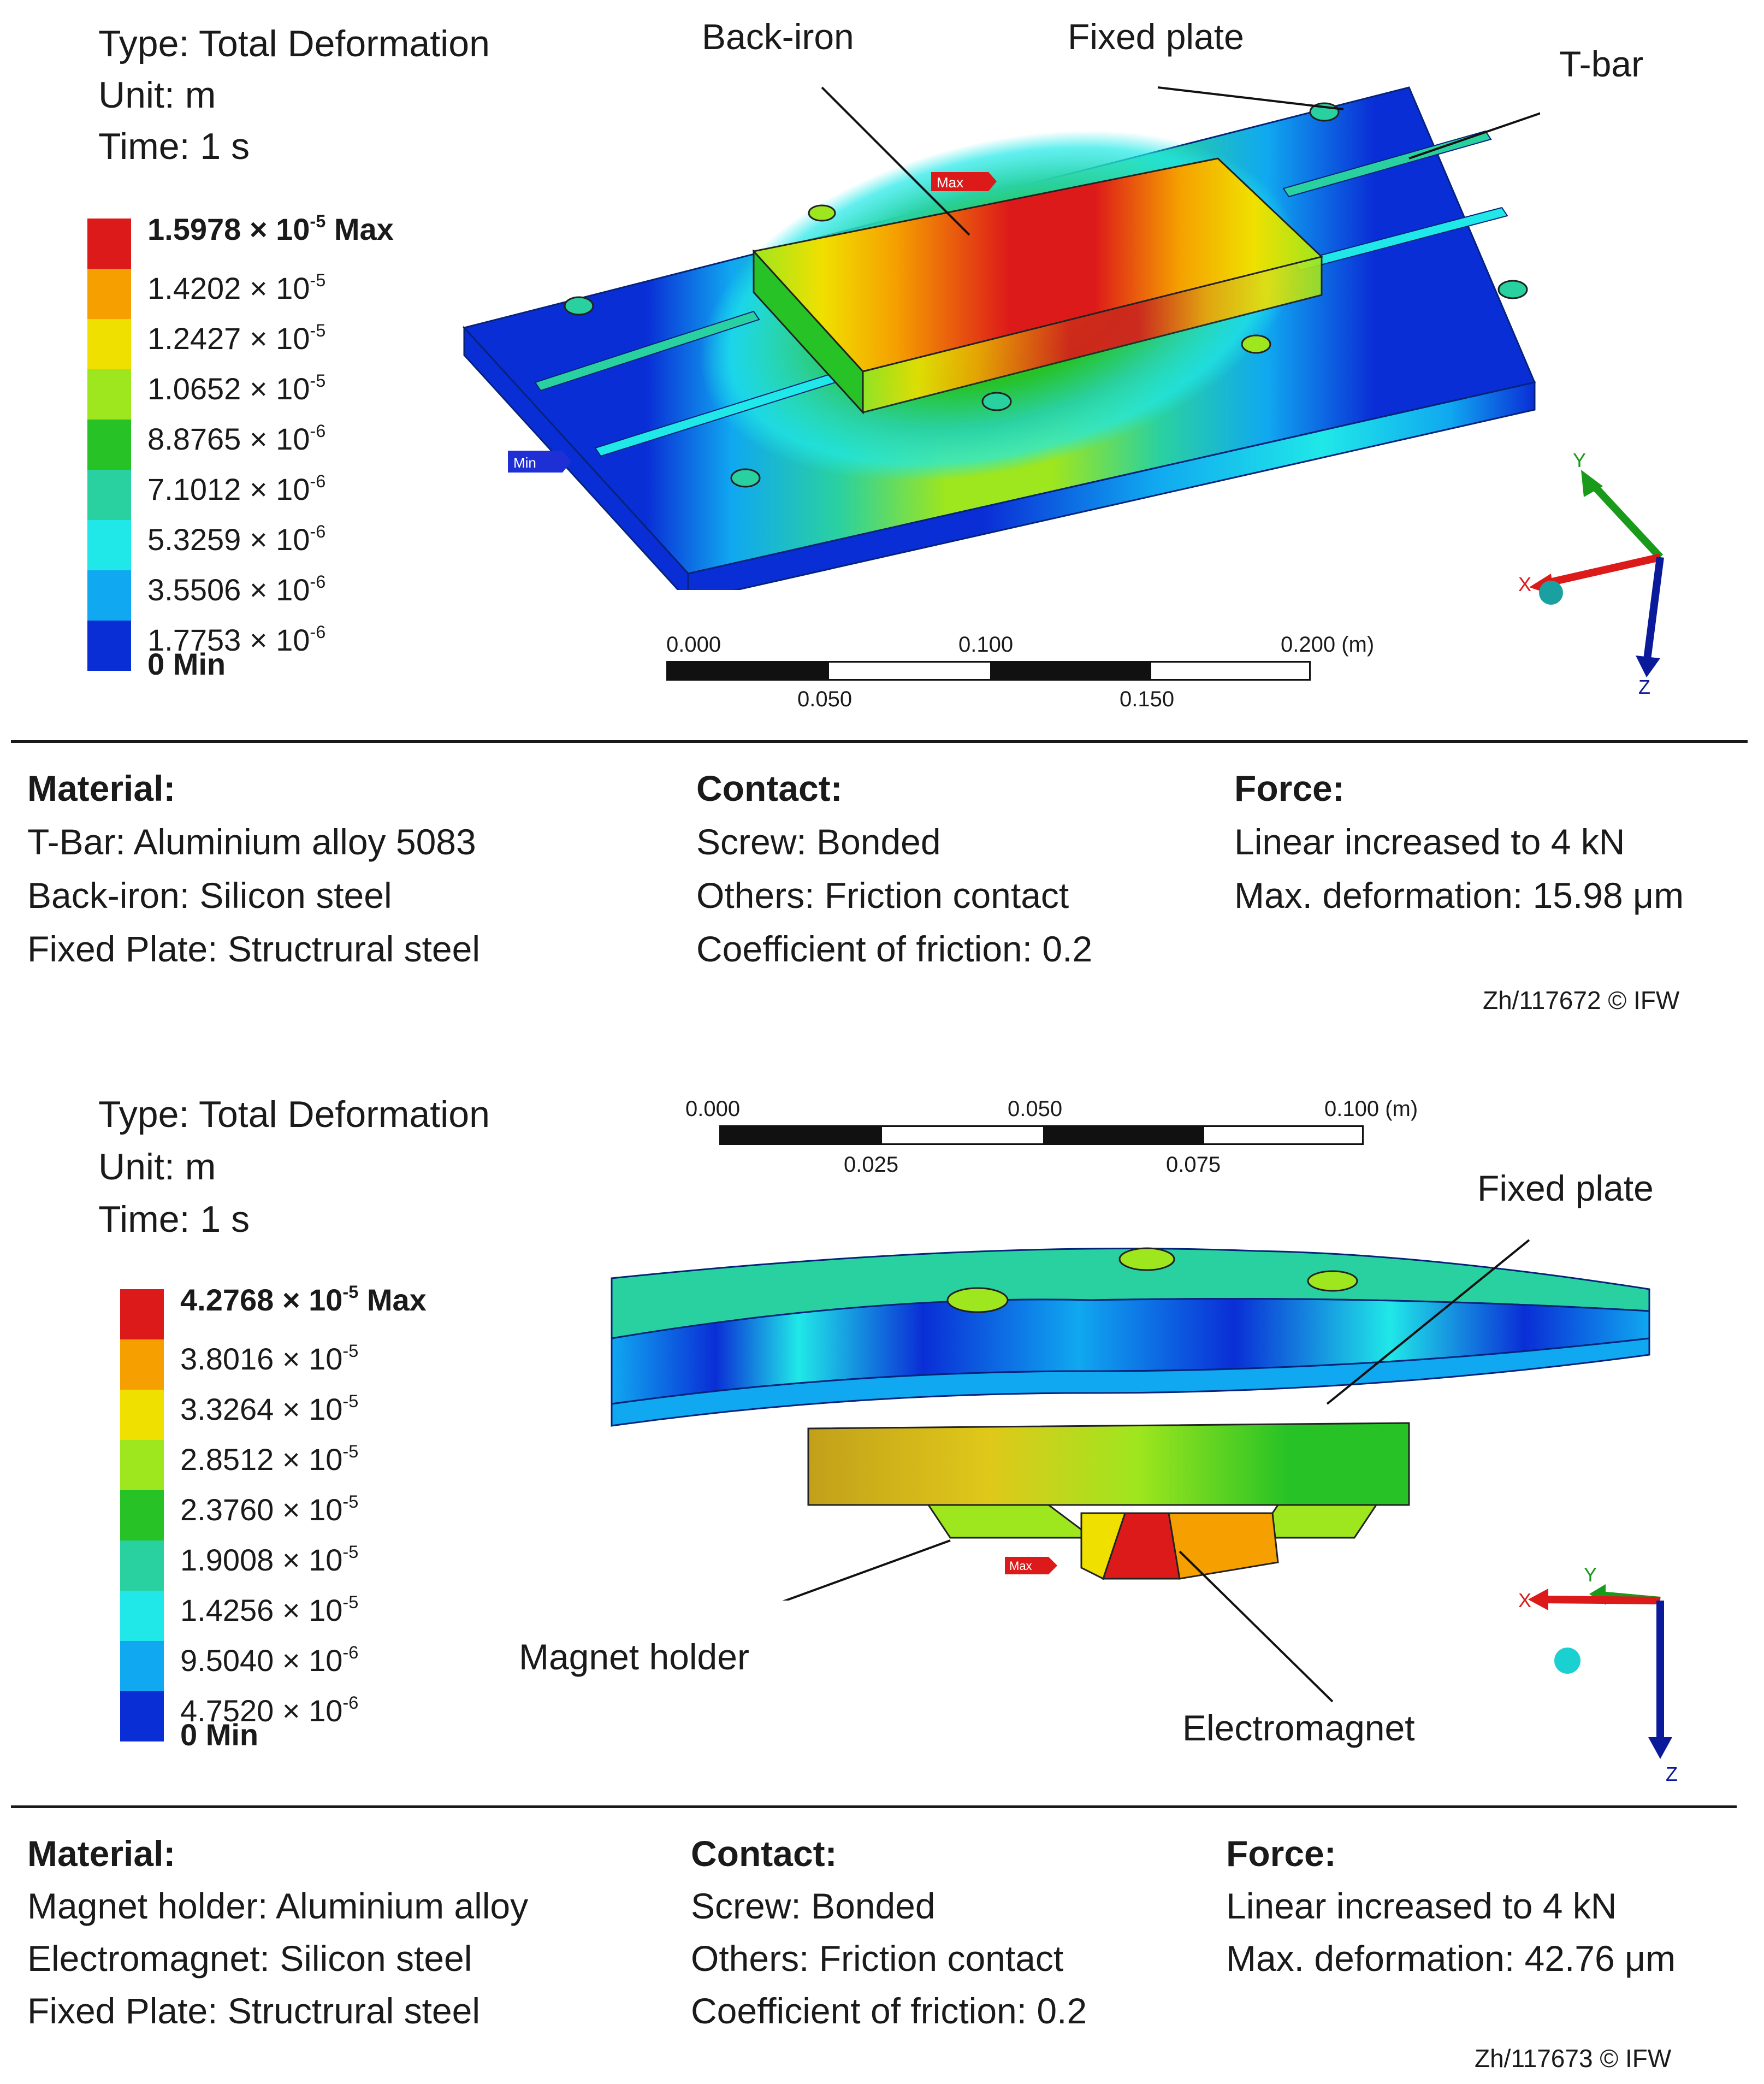 This screenshot has width=1764, height=2084. Describe the element at coordinates (874, 1806) in the screenshot. I see `section-divider` at that location.